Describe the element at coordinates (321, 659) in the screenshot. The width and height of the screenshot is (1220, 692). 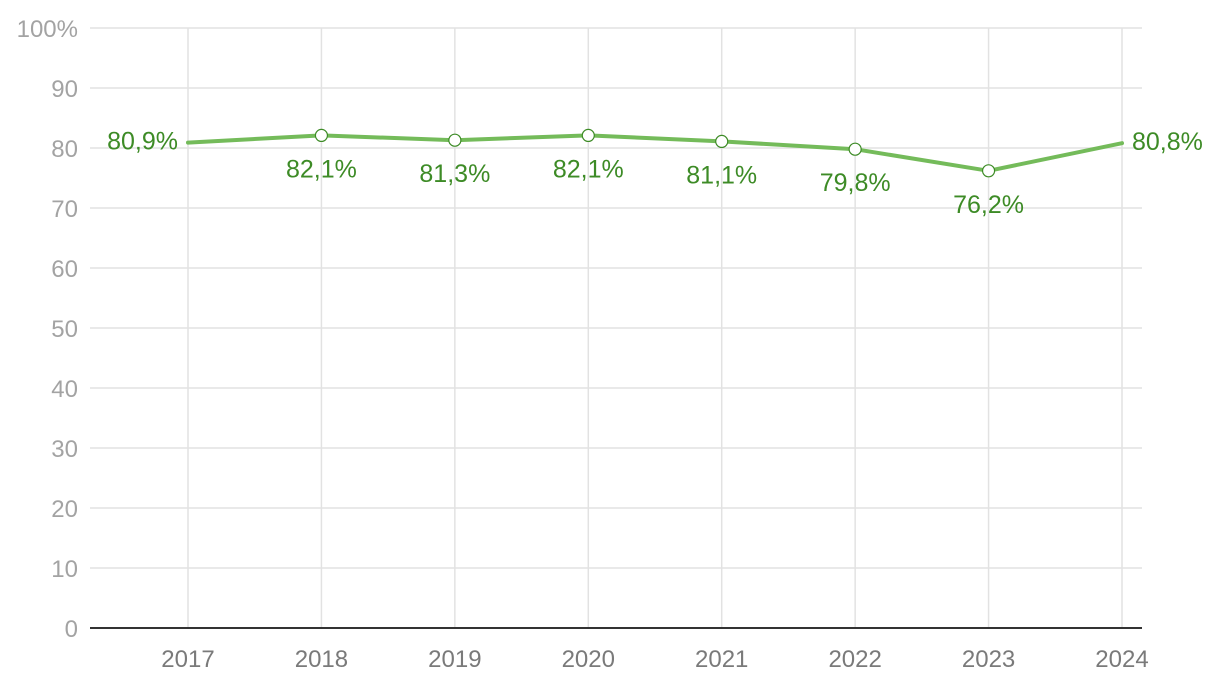
I see `x-tick-label: 2018` at that location.